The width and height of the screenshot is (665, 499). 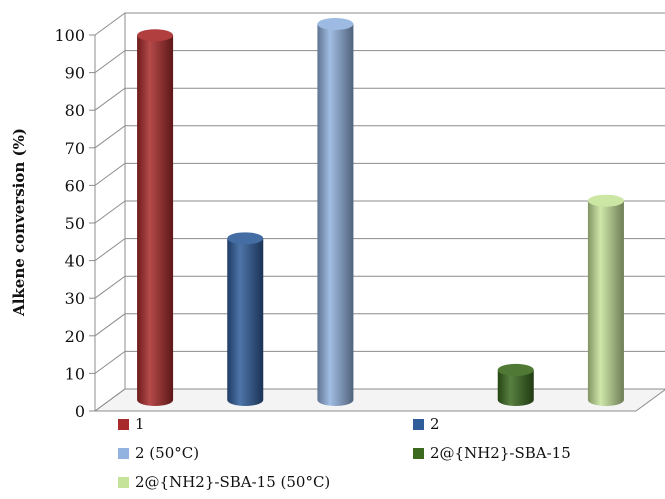 I want to click on y-axis-ticks: 0 10 20 30 40 50 60 70 80 90 100, so click(x=69, y=223).